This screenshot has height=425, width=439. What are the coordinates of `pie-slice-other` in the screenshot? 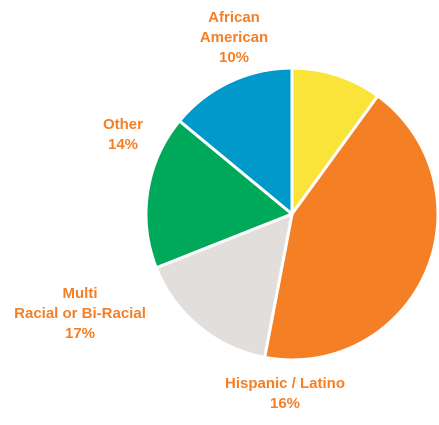 It's located at (236, 141).